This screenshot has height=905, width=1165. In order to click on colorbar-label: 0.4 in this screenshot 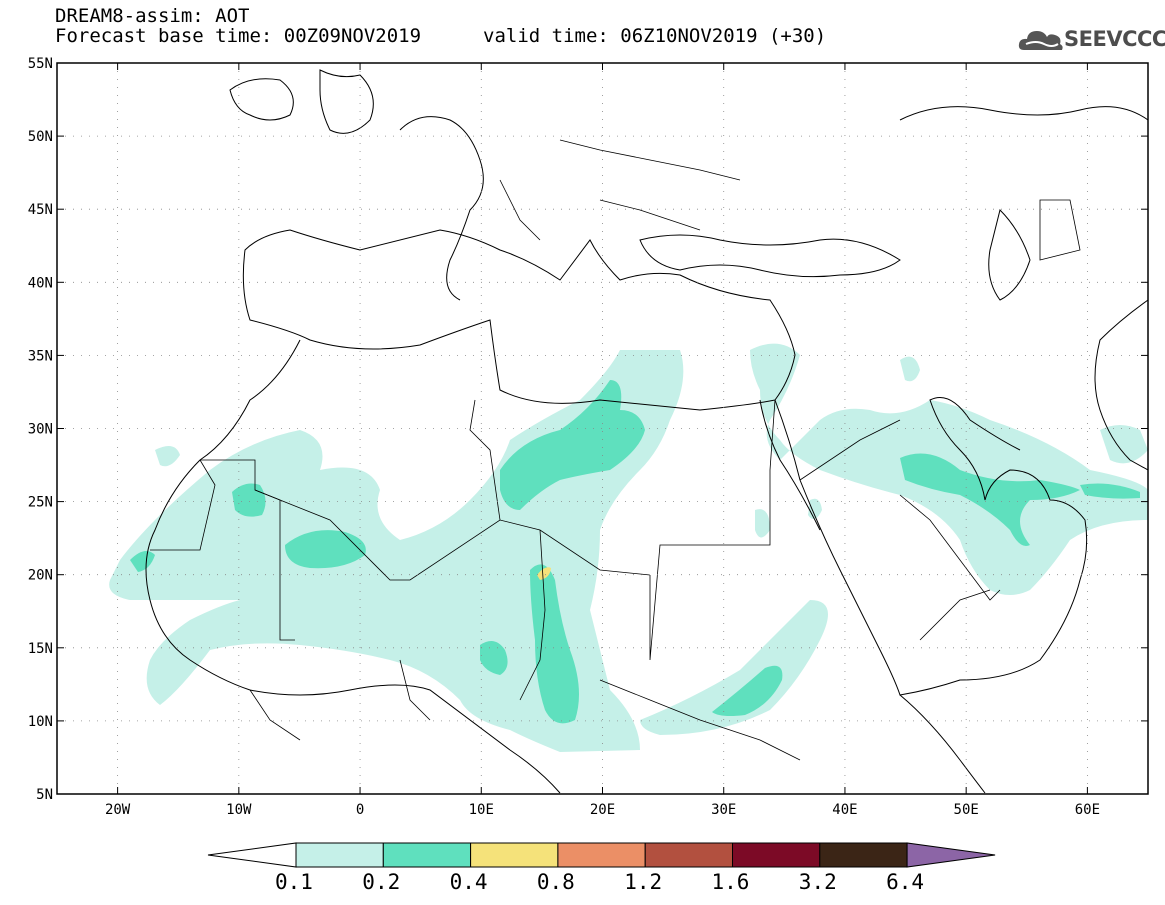, I will do `click(468, 882)`.